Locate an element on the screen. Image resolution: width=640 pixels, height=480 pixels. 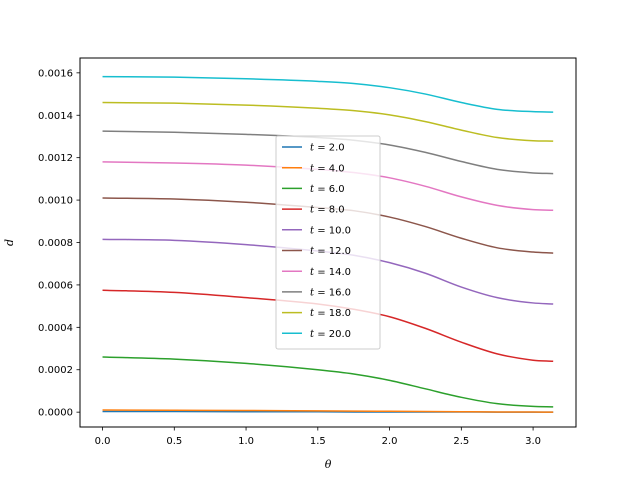
legend-entry-value: = 18.0 is located at coordinates (332, 313).